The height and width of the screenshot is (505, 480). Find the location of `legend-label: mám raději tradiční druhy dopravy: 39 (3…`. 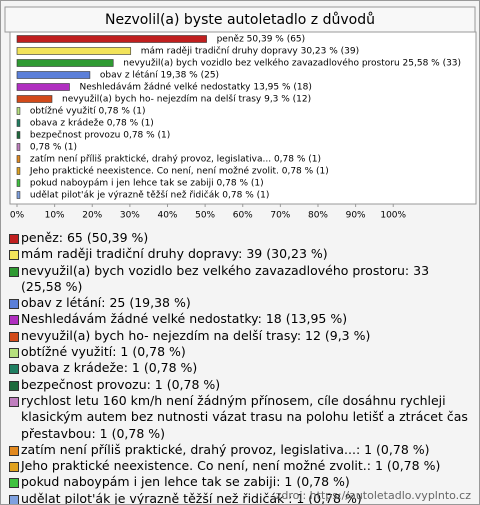

legend-label: mám raději tradiční druhy dopravy: 39 (3… is located at coordinates (174, 254).